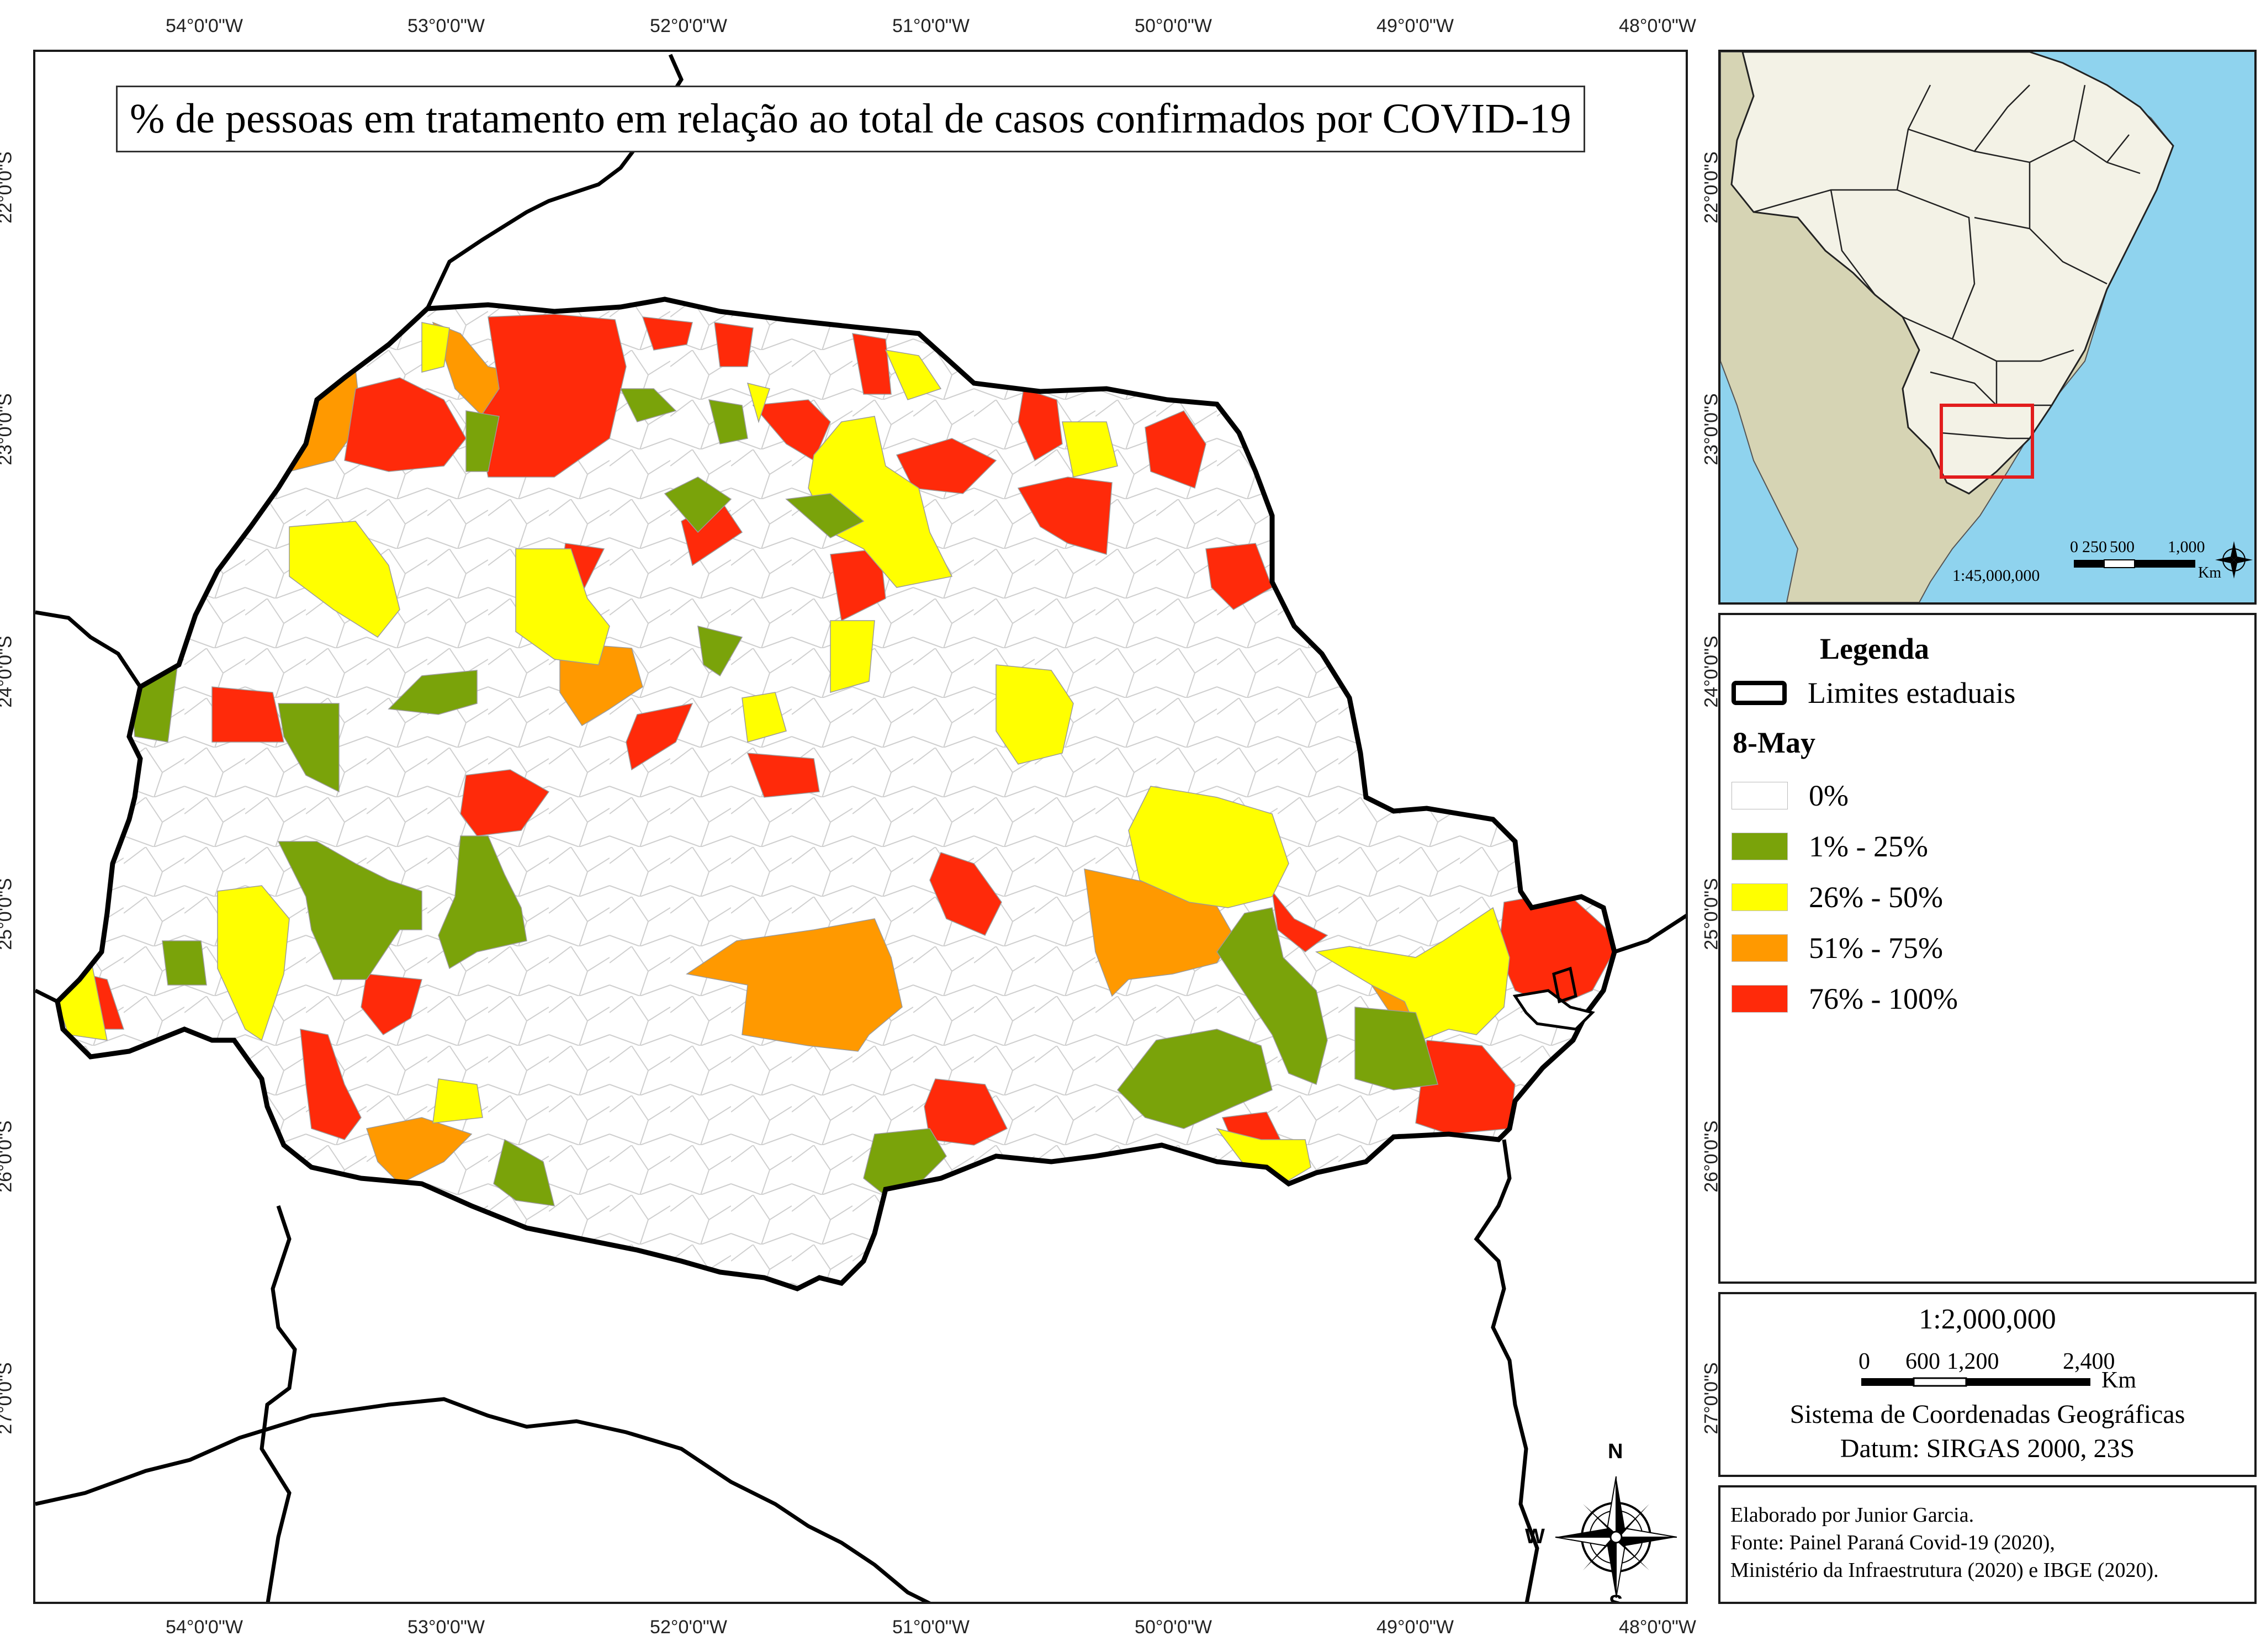 The height and width of the screenshot is (1652, 2261). What do you see at coordinates (1657, 25) in the screenshot?
I see `lon-tick-top-48: 48°0'0"W` at bounding box center [1657, 25].